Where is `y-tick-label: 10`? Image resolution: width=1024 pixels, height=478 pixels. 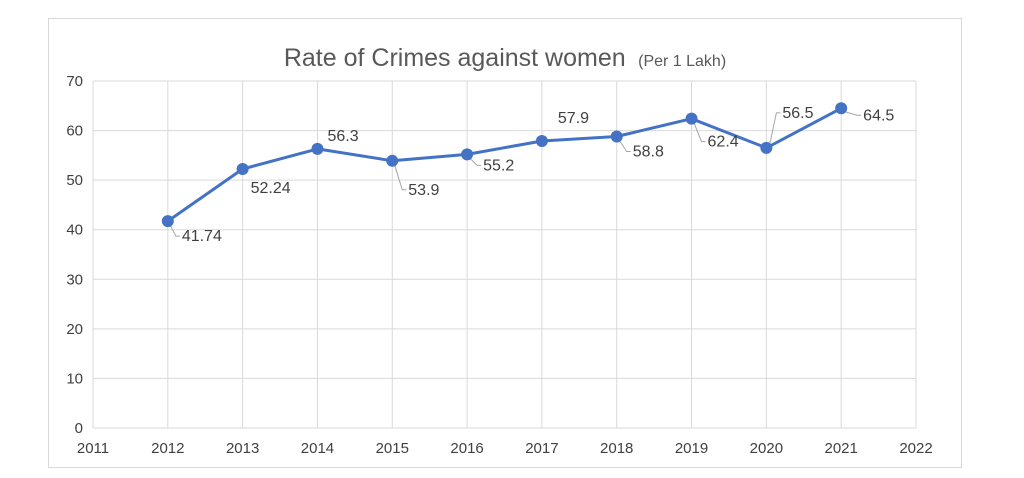
y-tick-label: 10 is located at coordinates (74, 378).